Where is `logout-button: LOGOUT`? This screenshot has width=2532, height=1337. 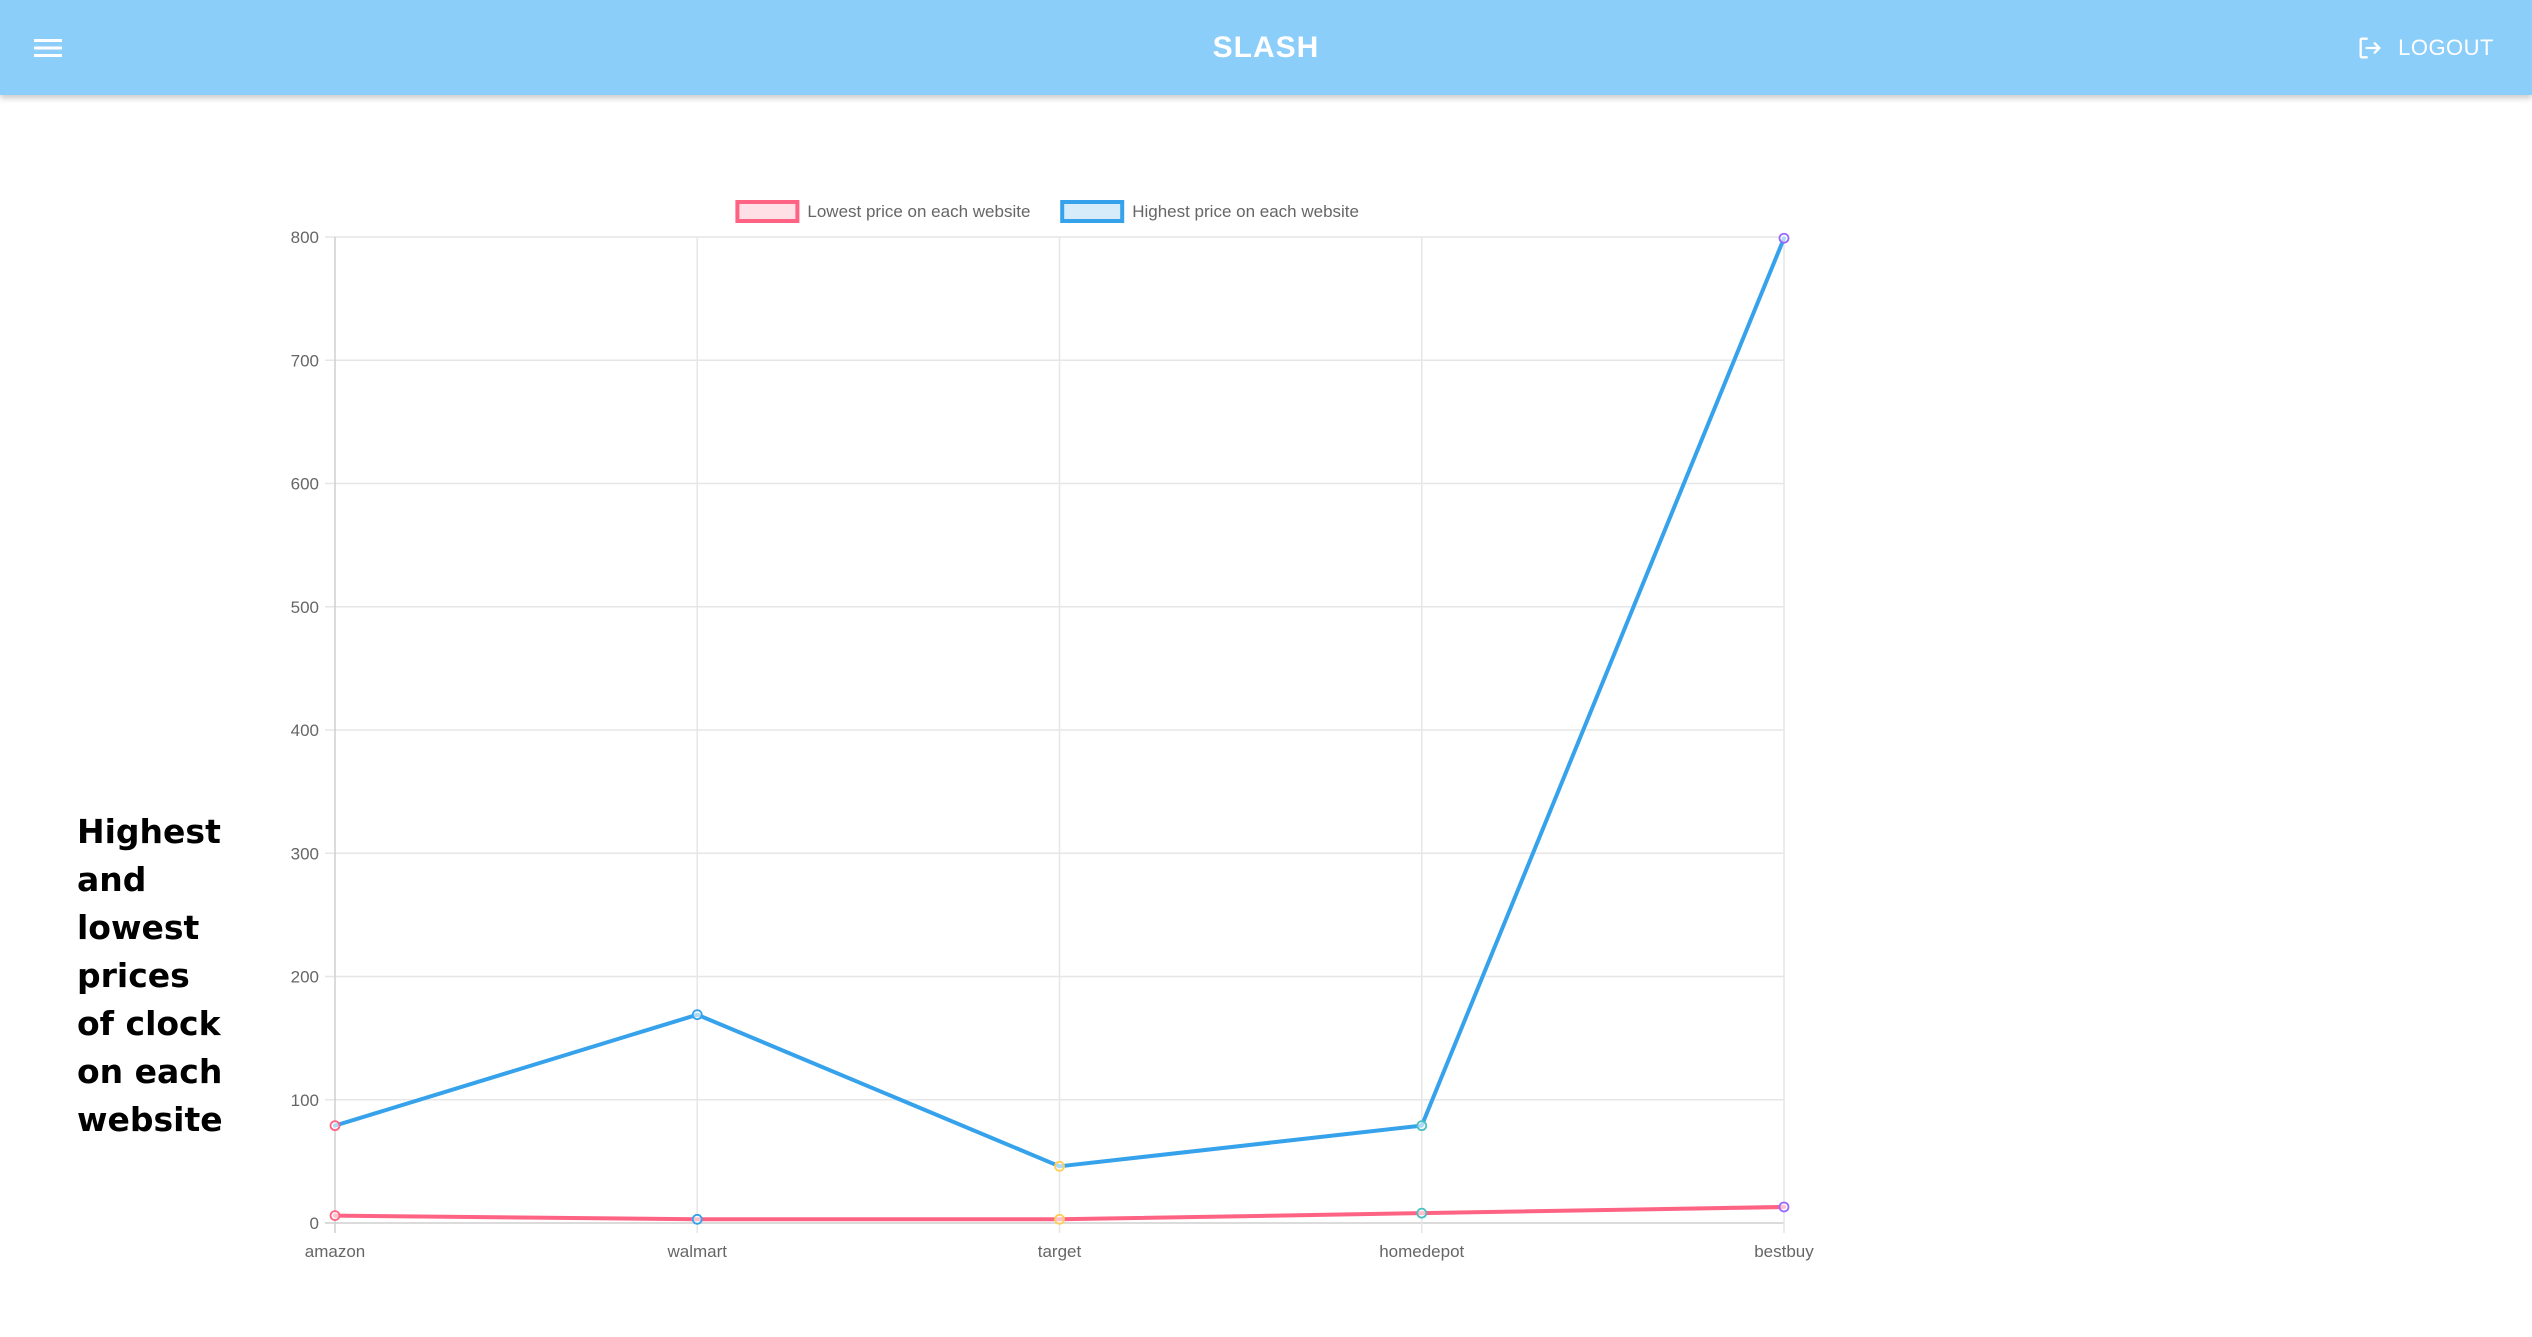 logout-button: LOGOUT is located at coordinates (2425, 48).